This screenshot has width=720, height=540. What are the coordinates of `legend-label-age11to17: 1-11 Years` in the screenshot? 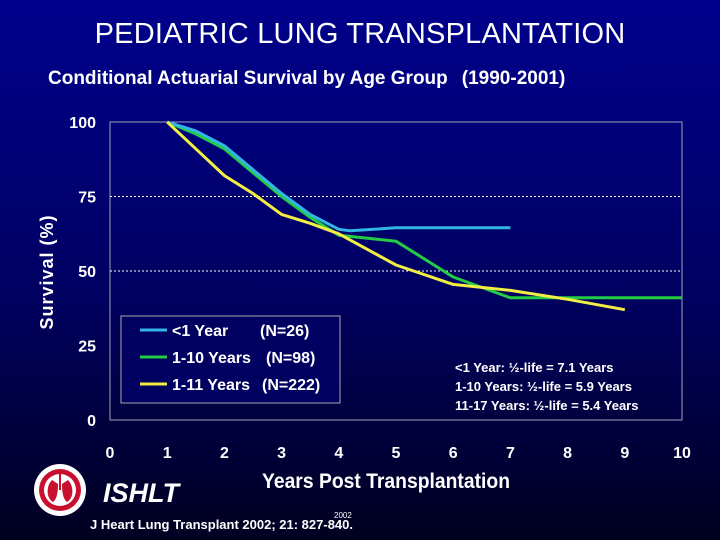 It's located at (211, 385).